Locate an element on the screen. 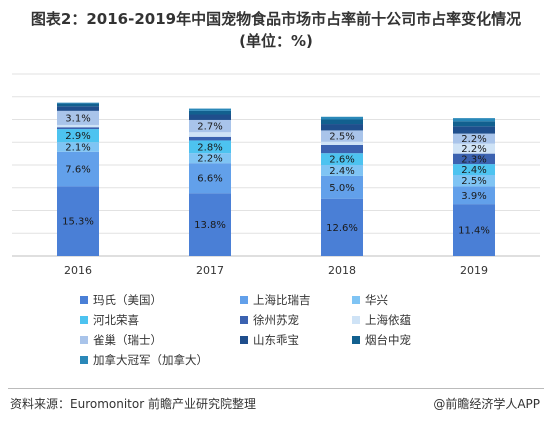 The image size is (552, 422). legend-item: 加拿大冠军（加拿大） is located at coordinates (144, 360).